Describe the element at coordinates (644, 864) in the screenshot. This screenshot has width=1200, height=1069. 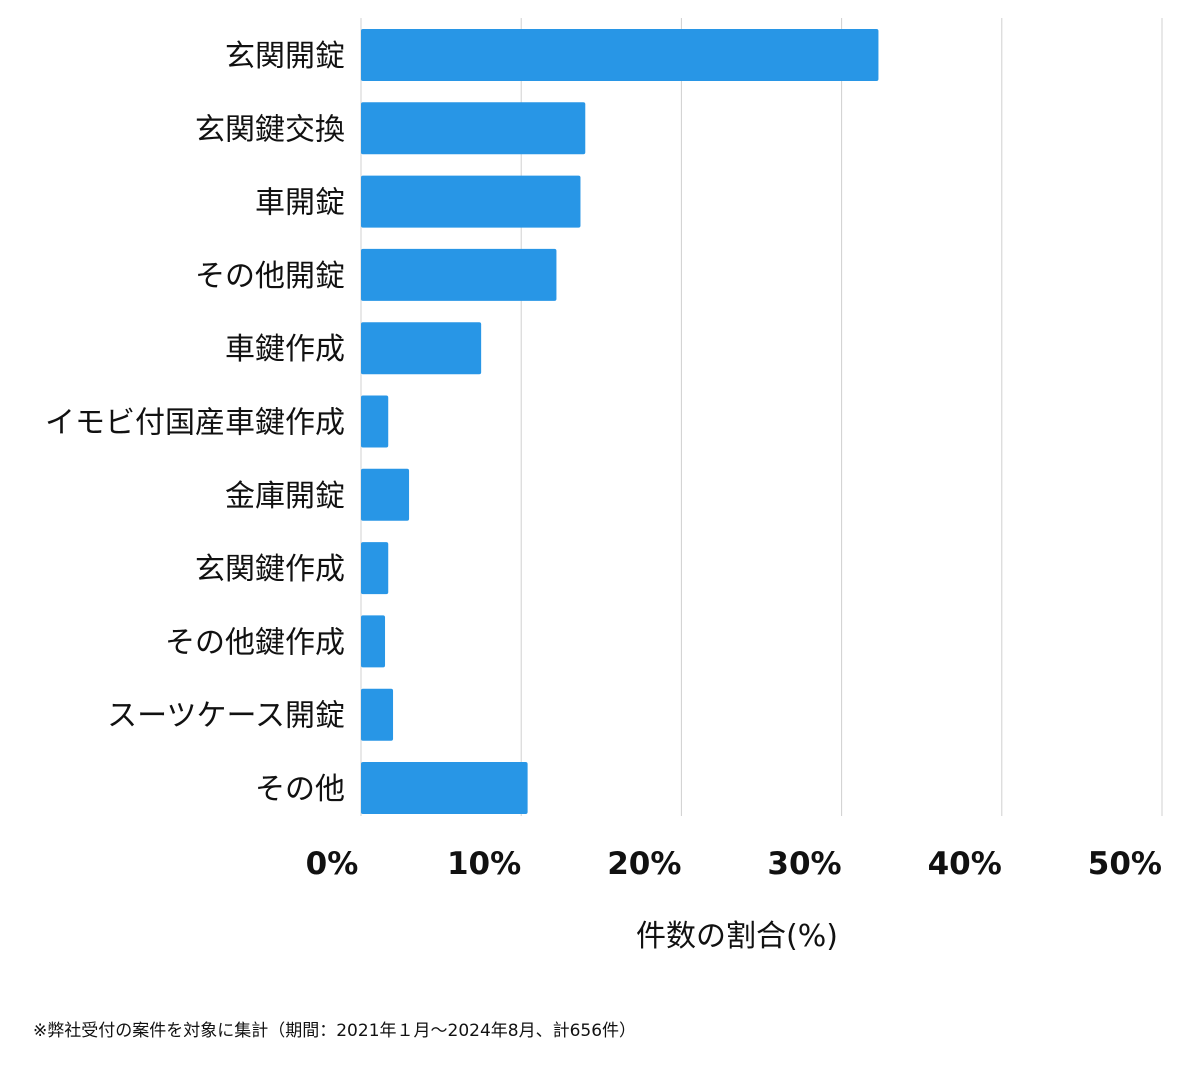
I see `x-tick-label: 20%` at that location.